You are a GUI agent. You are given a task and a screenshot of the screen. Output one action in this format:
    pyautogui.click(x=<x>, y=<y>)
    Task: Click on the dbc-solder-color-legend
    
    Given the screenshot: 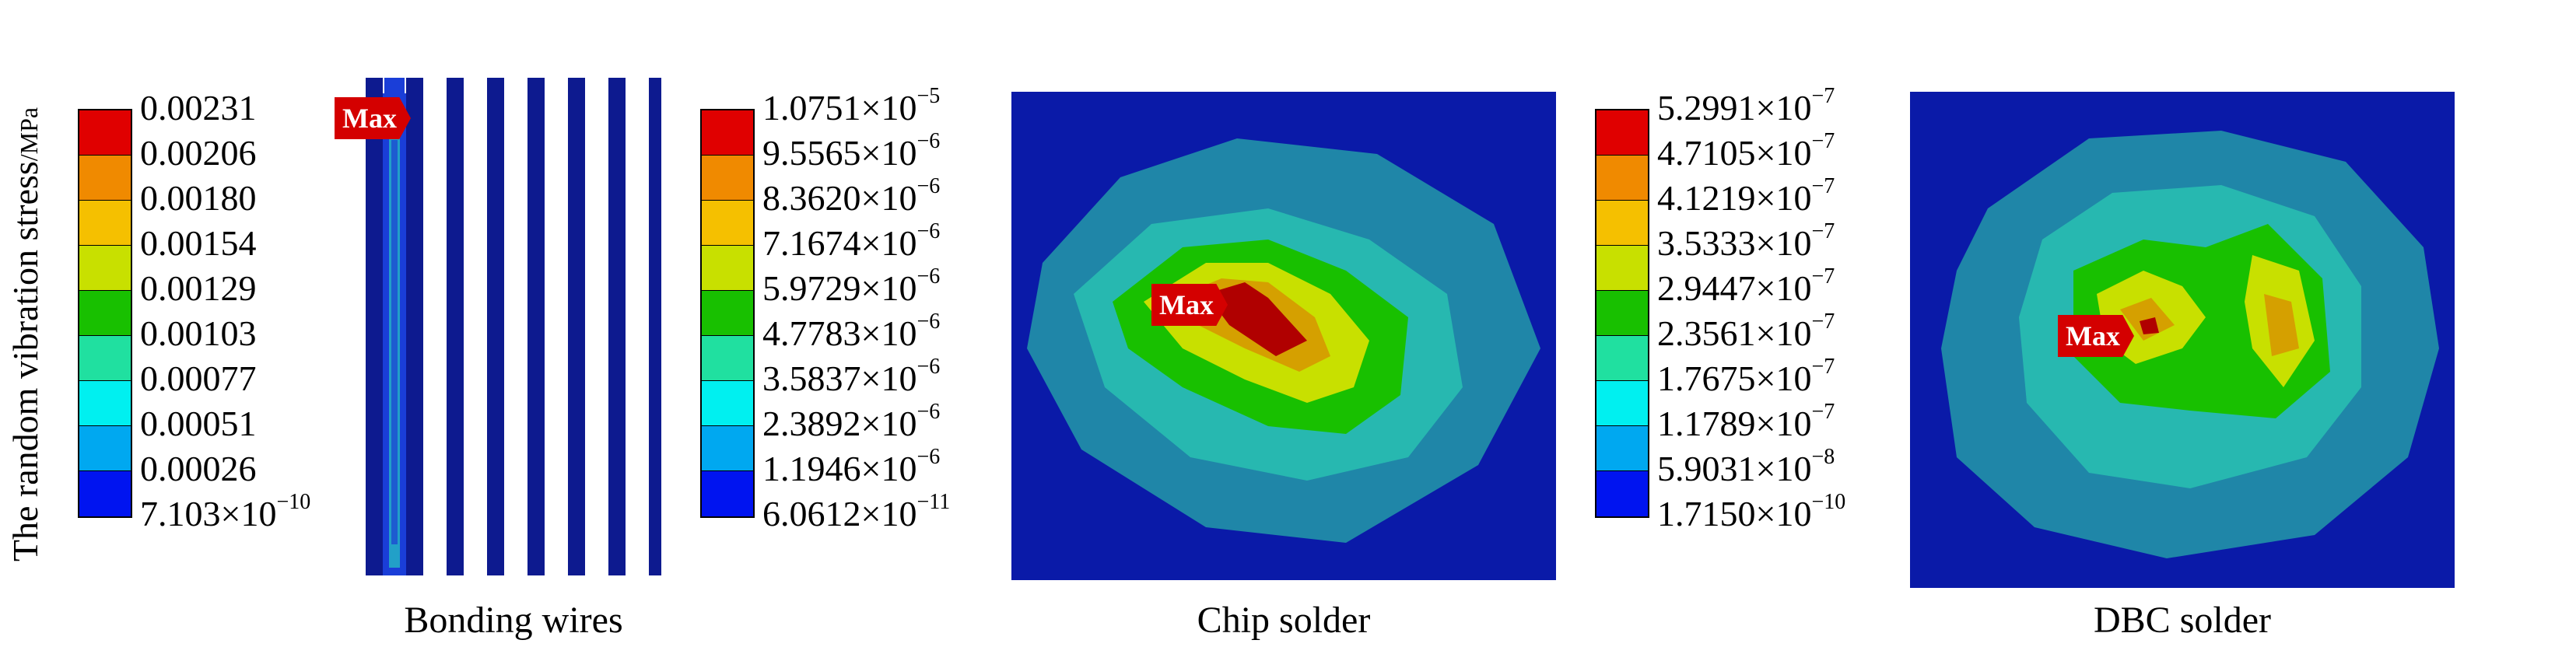 What is the action you would take?
    pyautogui.click(x=1622, y=314)
    